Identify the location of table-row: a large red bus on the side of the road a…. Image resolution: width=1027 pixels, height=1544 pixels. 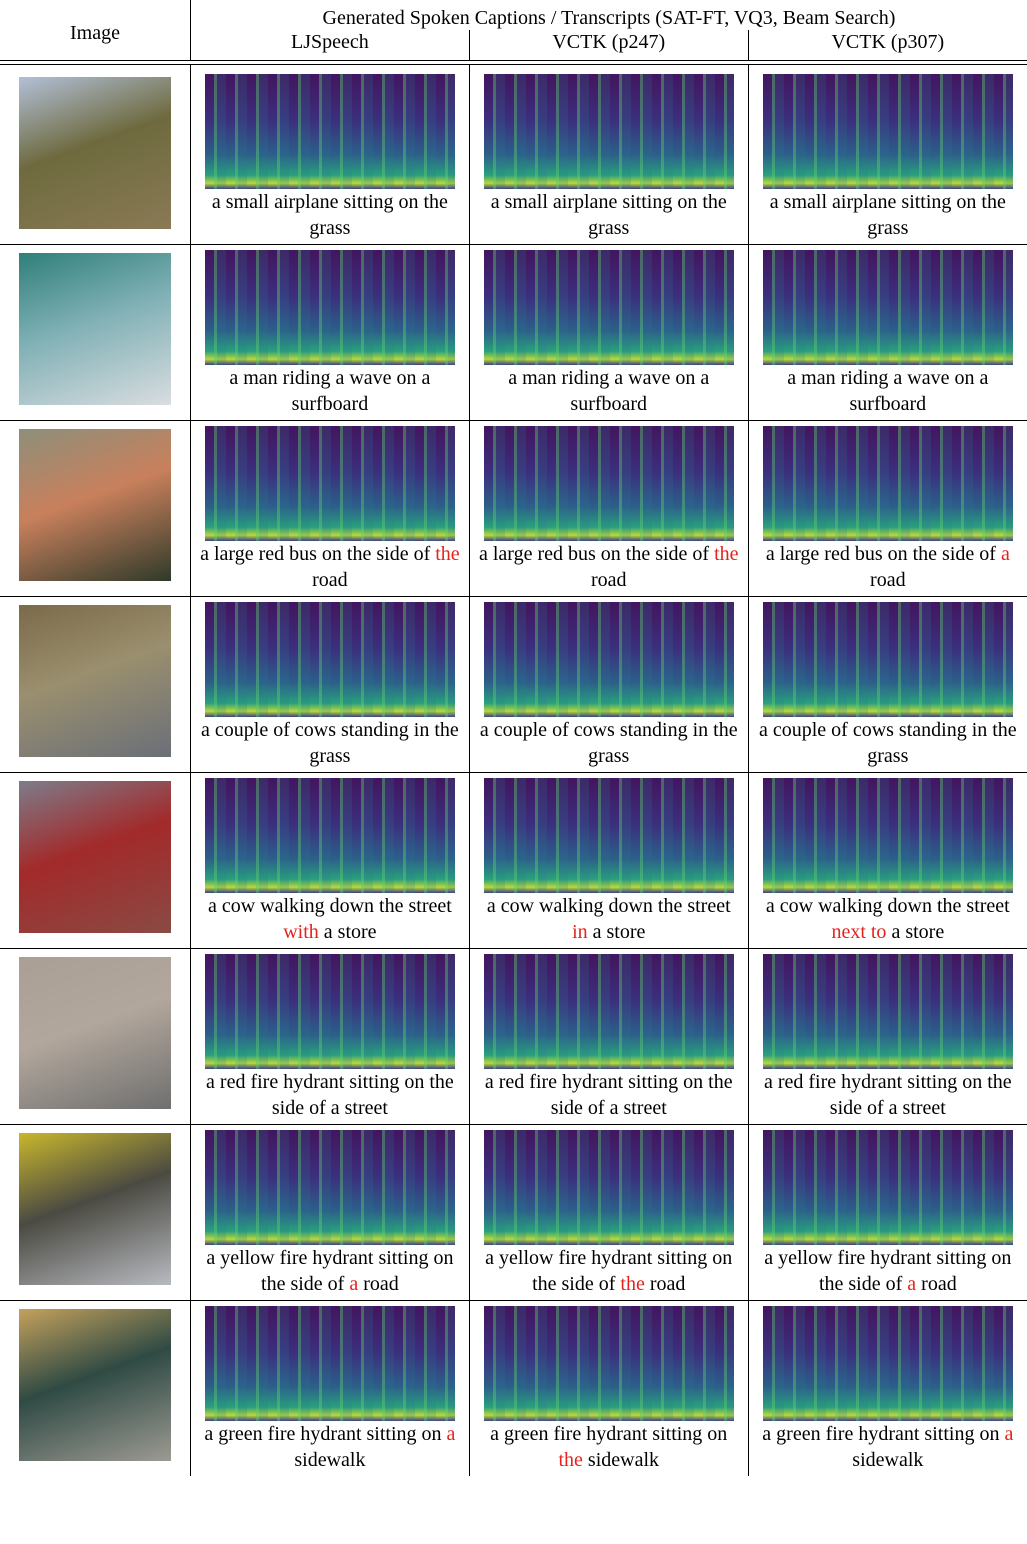
(513, 508).